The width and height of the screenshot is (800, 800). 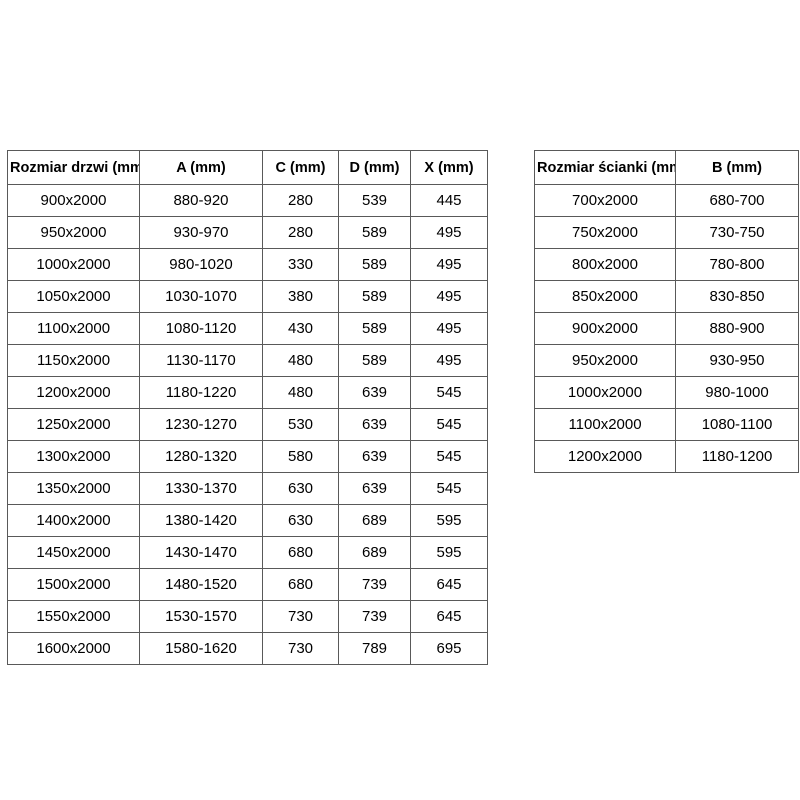 What do you see at coordinates (73, 488) in the screenshot?
I see `table-cell: 1350x2000` at bounding box center [73, 488].